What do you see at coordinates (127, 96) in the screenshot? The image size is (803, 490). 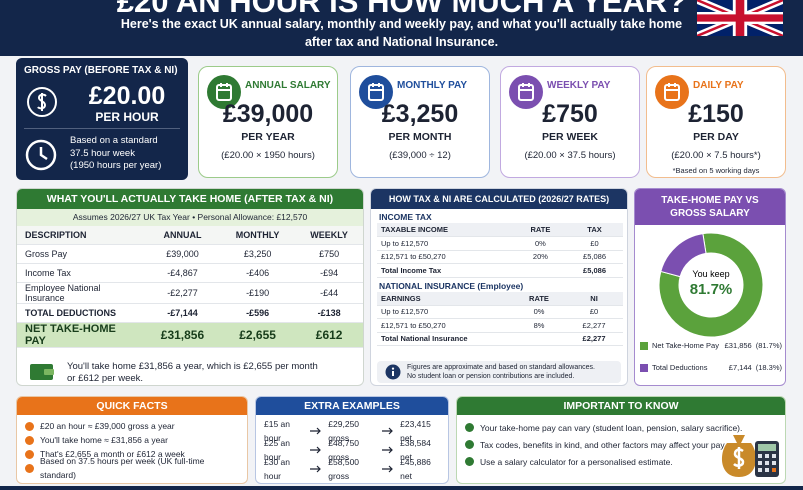 I see `gross-amount: £20.00` at bounding box center [127, 96].